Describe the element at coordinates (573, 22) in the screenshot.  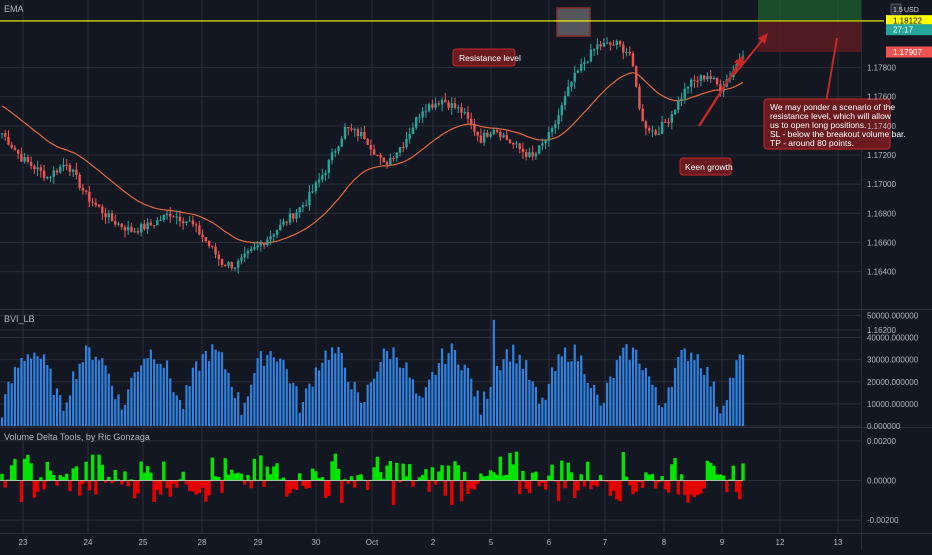
I see `resistance-box` at that location.